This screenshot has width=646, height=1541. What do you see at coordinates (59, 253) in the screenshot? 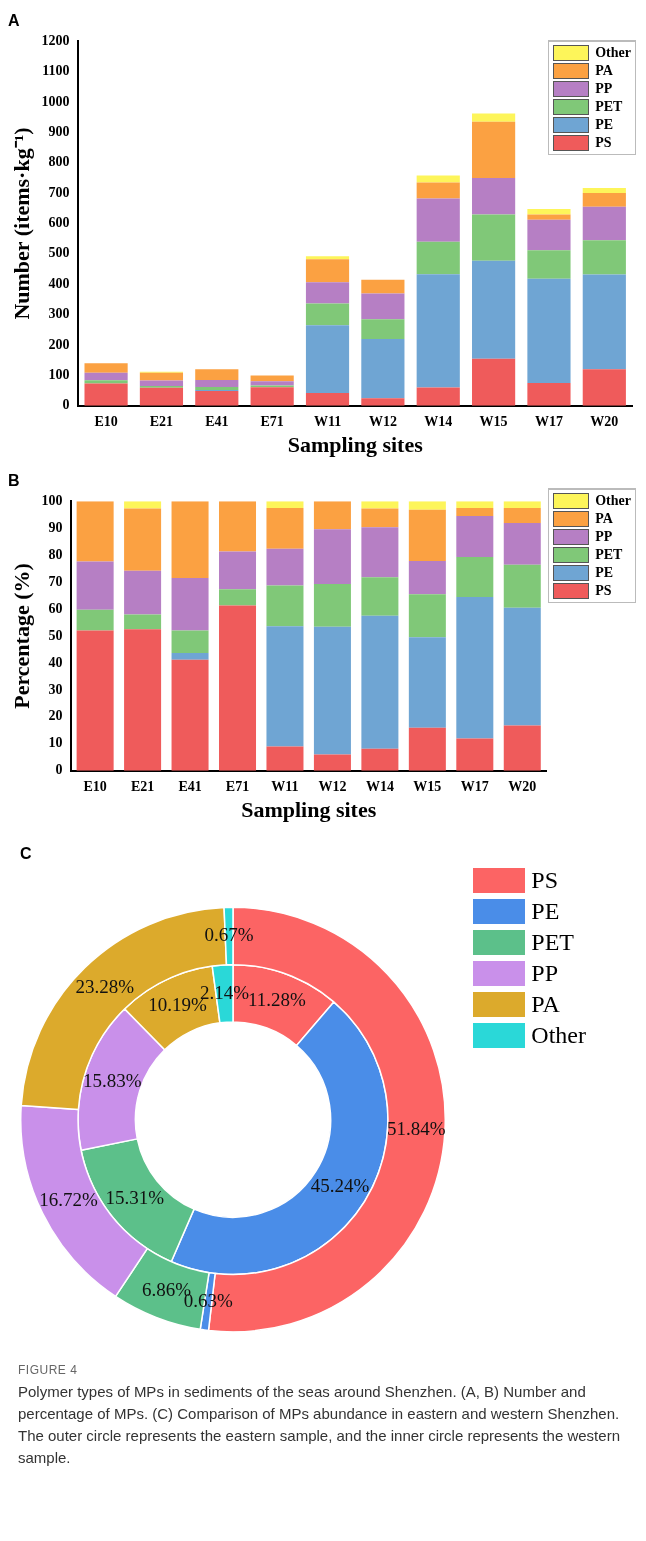
I see `y-tick-label: 500` at bounding box center [59, 253].